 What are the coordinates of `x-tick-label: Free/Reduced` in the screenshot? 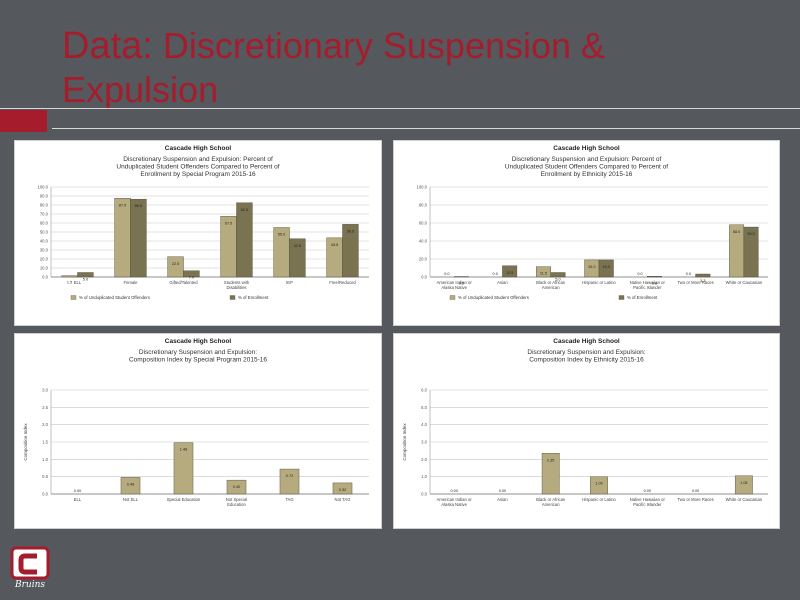 It's located at (342, 282).